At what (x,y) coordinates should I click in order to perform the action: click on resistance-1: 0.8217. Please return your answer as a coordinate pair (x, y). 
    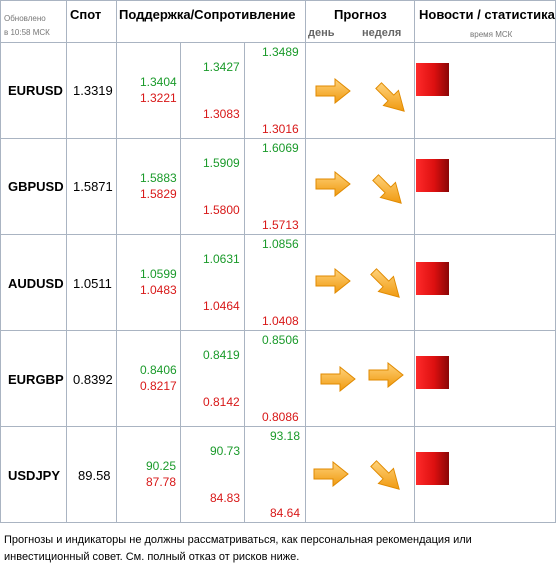
    Looking at the image, I should click on (158, 386).